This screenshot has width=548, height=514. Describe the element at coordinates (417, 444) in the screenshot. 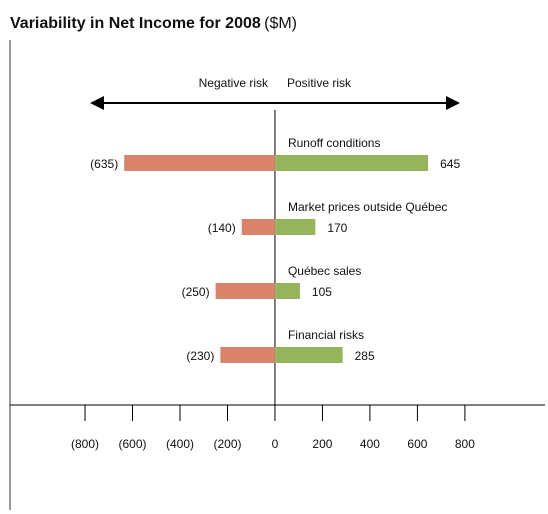

I see `x-tick-label: 600` at that location.